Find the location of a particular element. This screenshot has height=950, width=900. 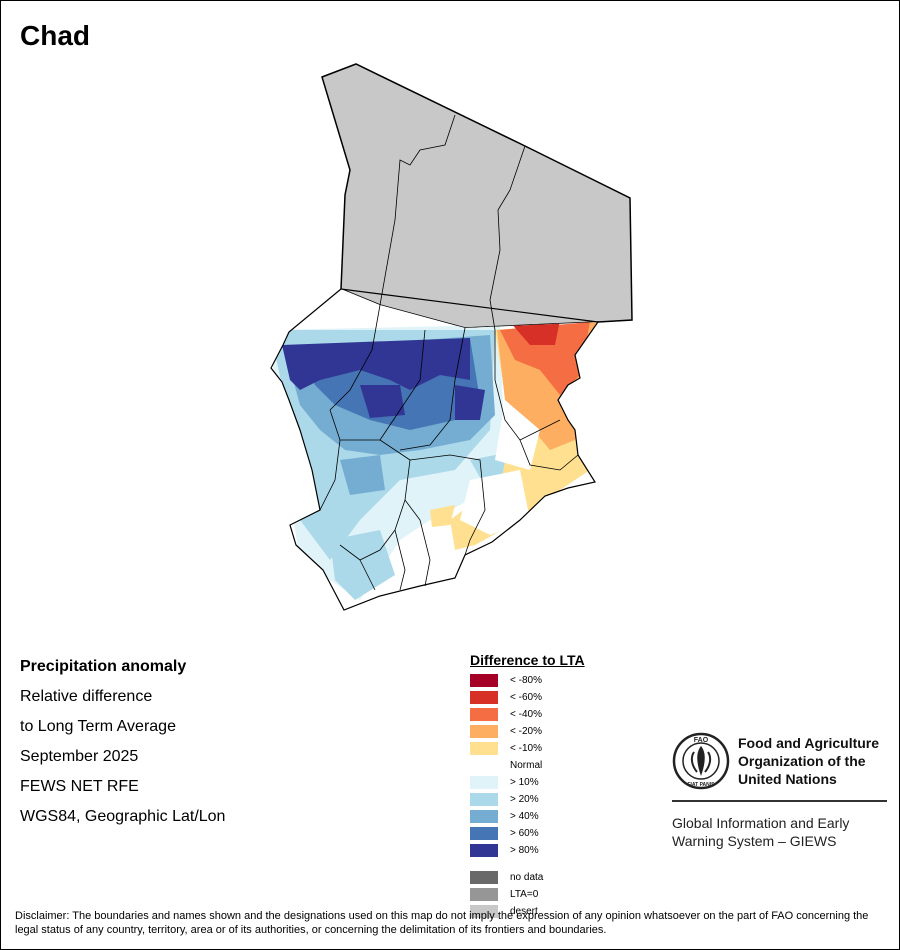

legend-label: > 10% is located at coordinates (524, 782).